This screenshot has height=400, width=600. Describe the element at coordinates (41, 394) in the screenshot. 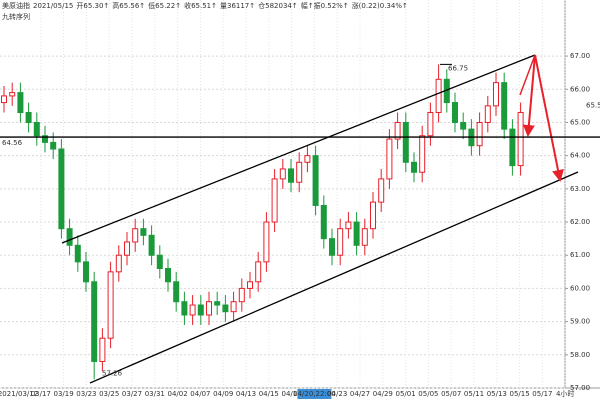

I see `x-tick-label: 03/17` at that location.